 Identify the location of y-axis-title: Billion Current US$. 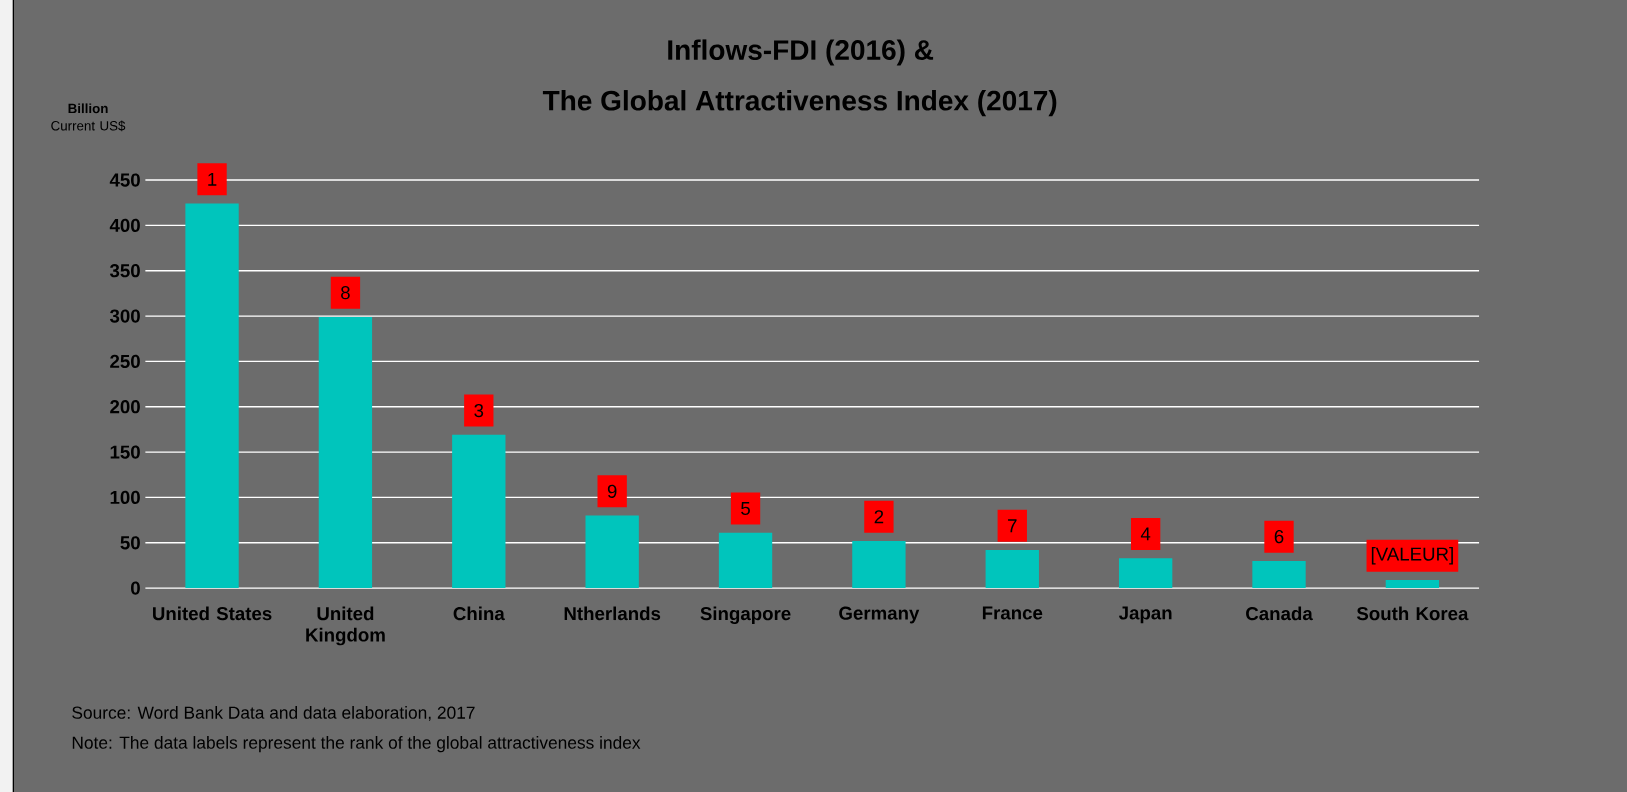
(88, 117).